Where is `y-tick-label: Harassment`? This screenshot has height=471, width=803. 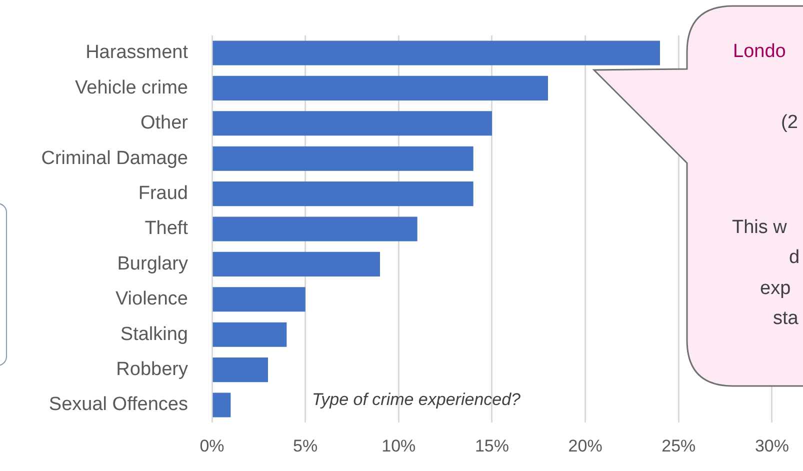
y-tick-label: Harassment is located at coordinates (137, 53).